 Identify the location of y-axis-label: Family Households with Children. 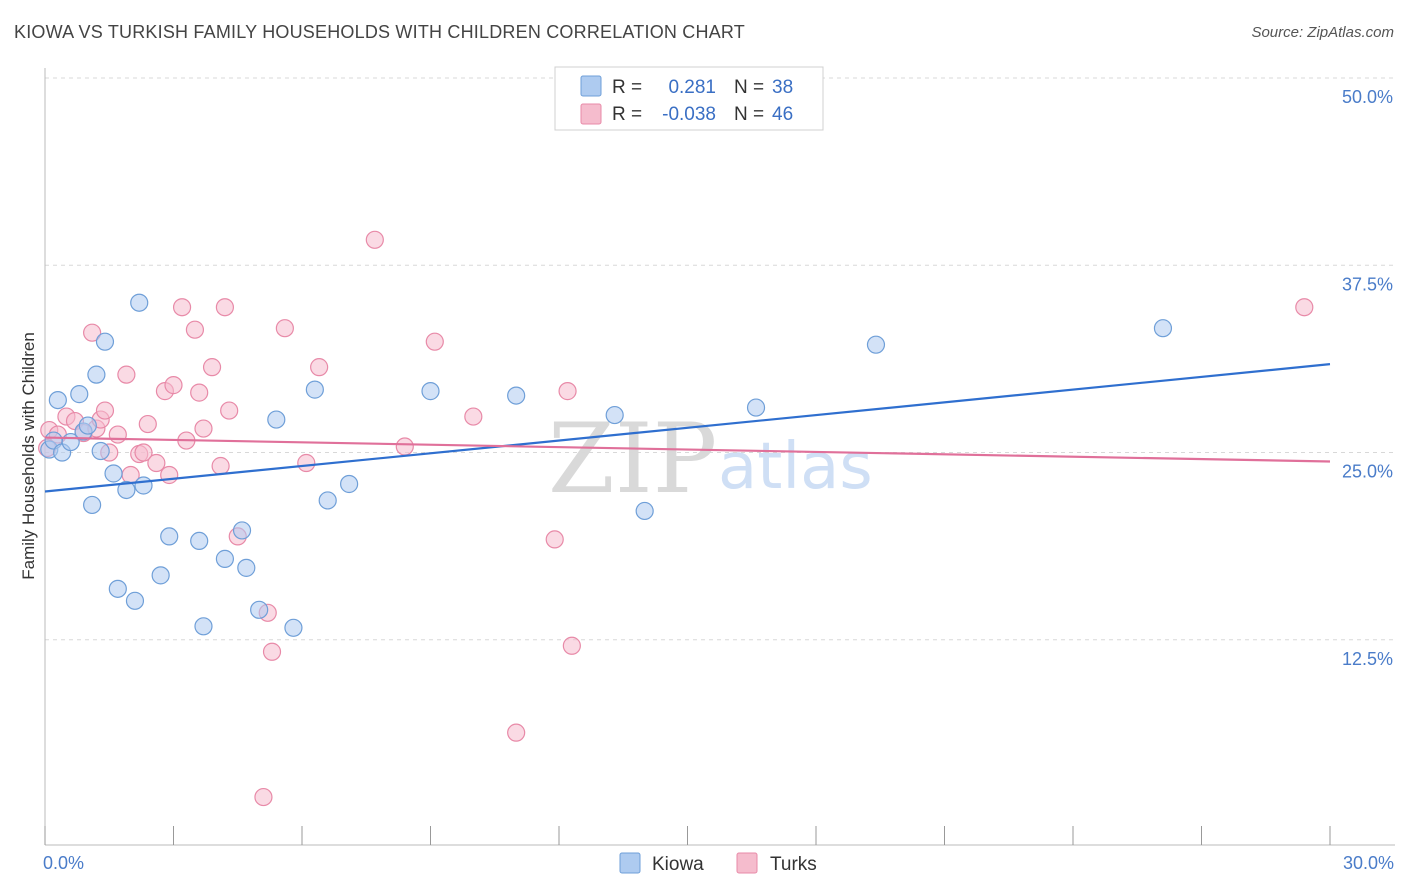
(28, 456).